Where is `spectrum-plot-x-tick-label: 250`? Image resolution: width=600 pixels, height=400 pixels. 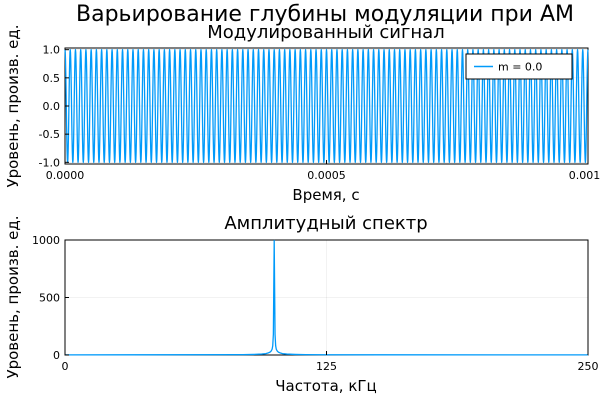 spectrum-plot-x-tick-label: 250 is located at coordinates (588, 366).